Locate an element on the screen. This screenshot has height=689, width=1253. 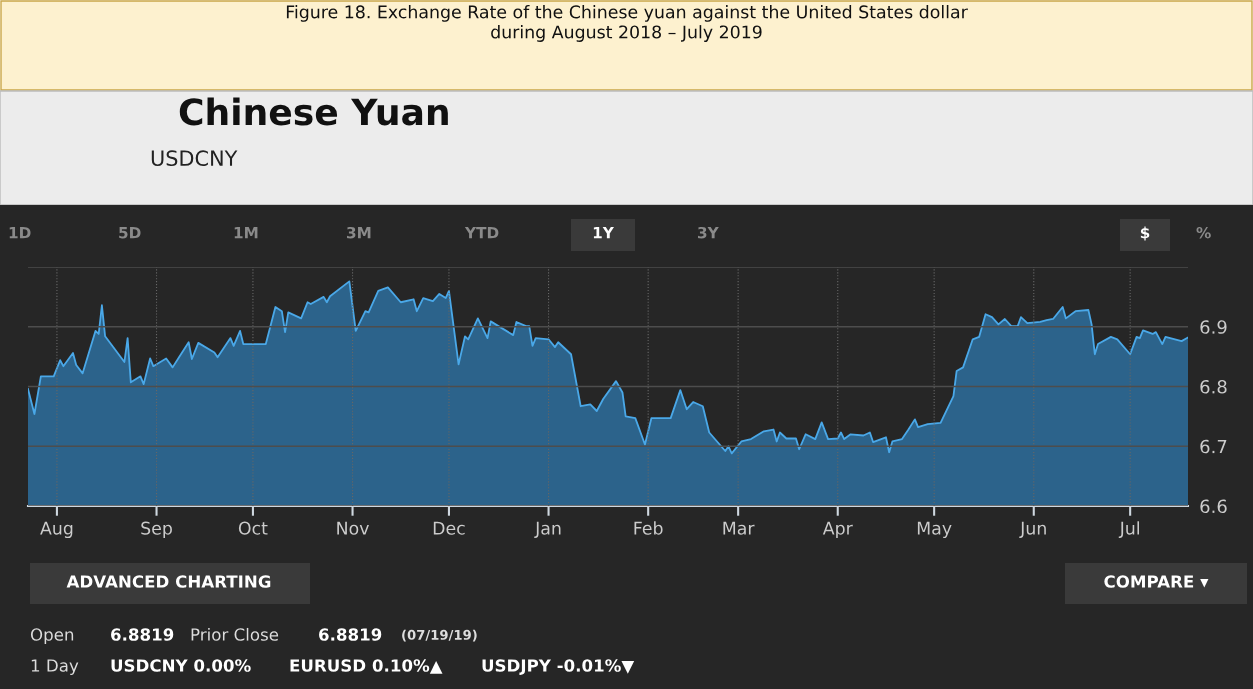
text: 1M is located at coordinates (246, 233).